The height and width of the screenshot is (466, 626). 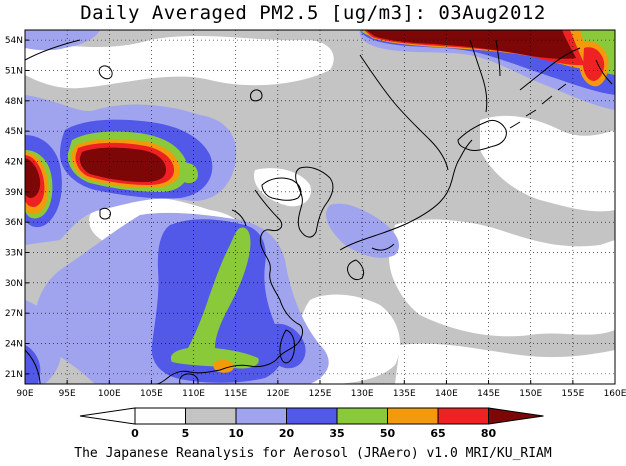 I want to click on coastline-kurils, so click(x=538, y=106).